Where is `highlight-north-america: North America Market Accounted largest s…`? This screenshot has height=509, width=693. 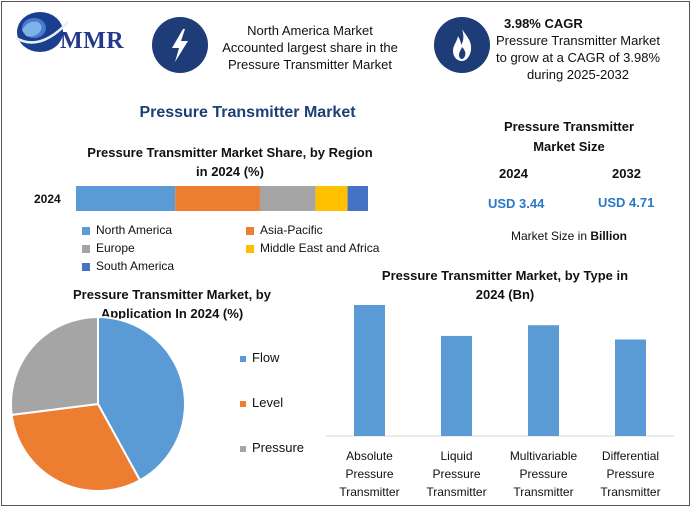
highlight-north-america: North America Market Accounted largest s… is located at coordinates (310, 47).